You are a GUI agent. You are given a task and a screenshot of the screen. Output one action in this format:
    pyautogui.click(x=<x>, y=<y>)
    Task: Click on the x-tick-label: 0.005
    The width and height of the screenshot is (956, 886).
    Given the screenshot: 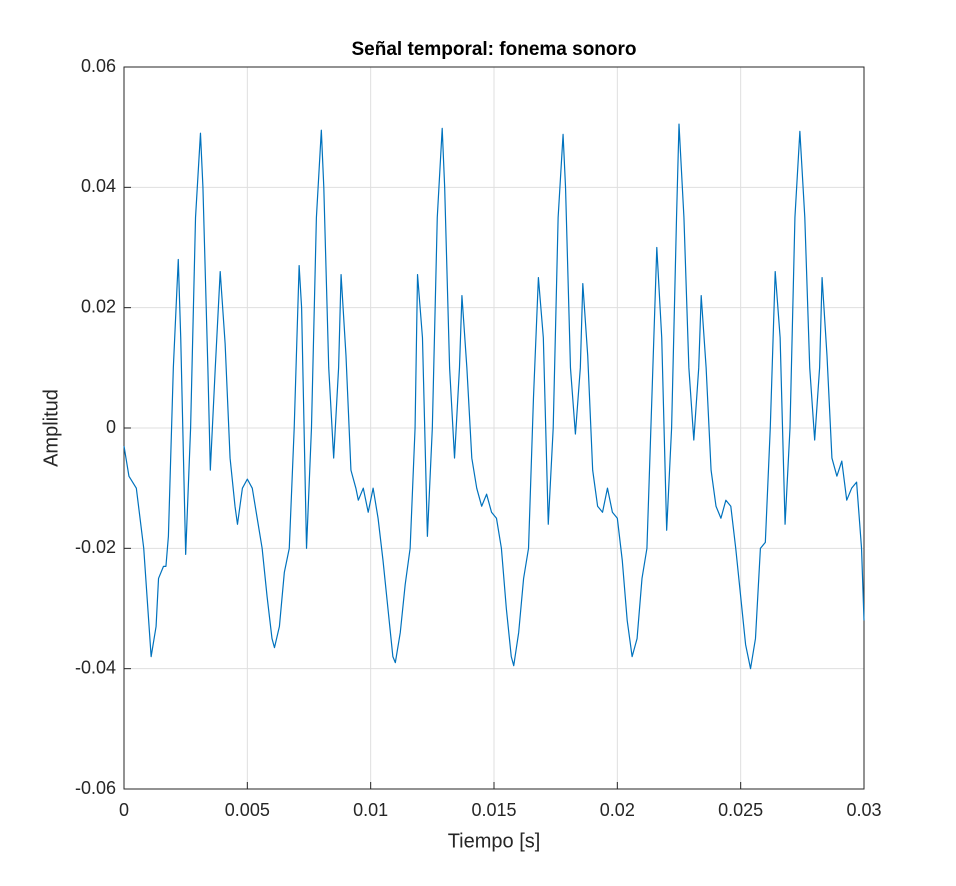 What is the action you would take?
    pyautogui.click(x=247, y=810)
    